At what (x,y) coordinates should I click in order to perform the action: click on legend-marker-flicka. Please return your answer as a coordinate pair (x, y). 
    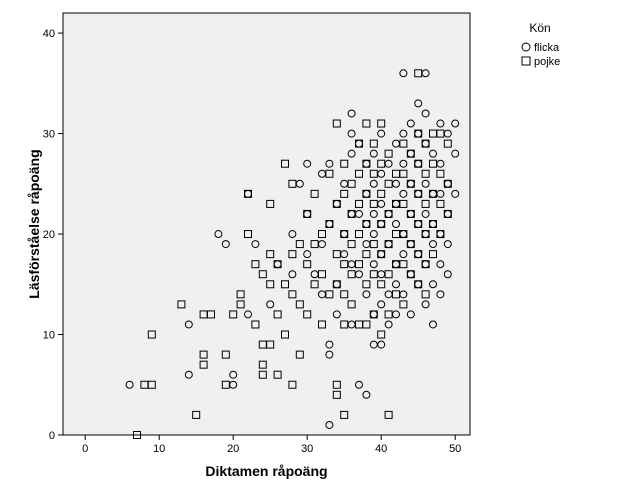
    Looking at the image, I should click on (526, 47).